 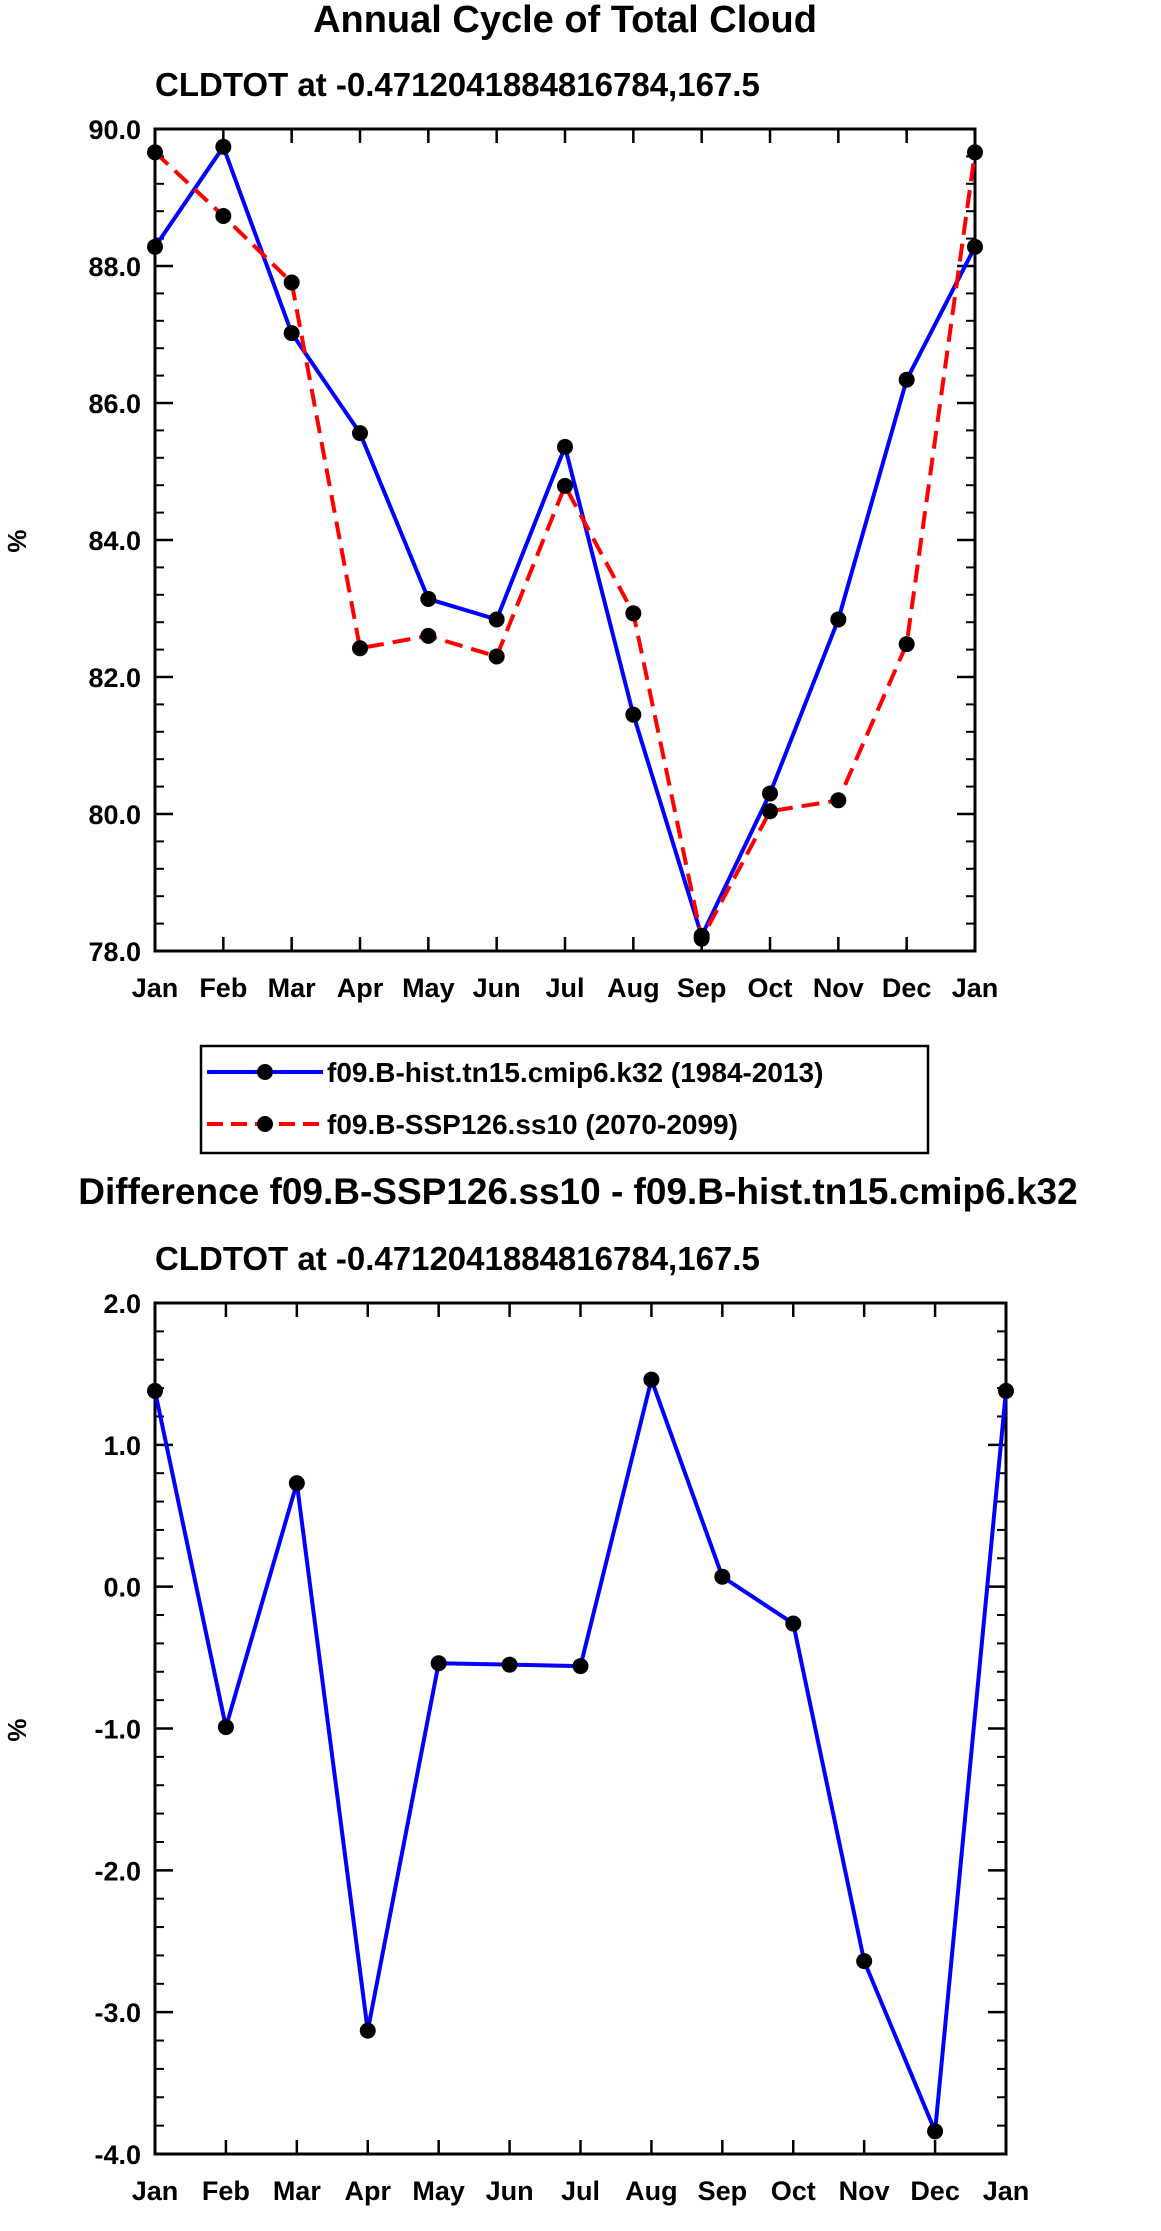 What do you see at coordinates (114, 541) in the screenshot?
I see `y-tick-label: 84.0` at bounding box center [114, 541].